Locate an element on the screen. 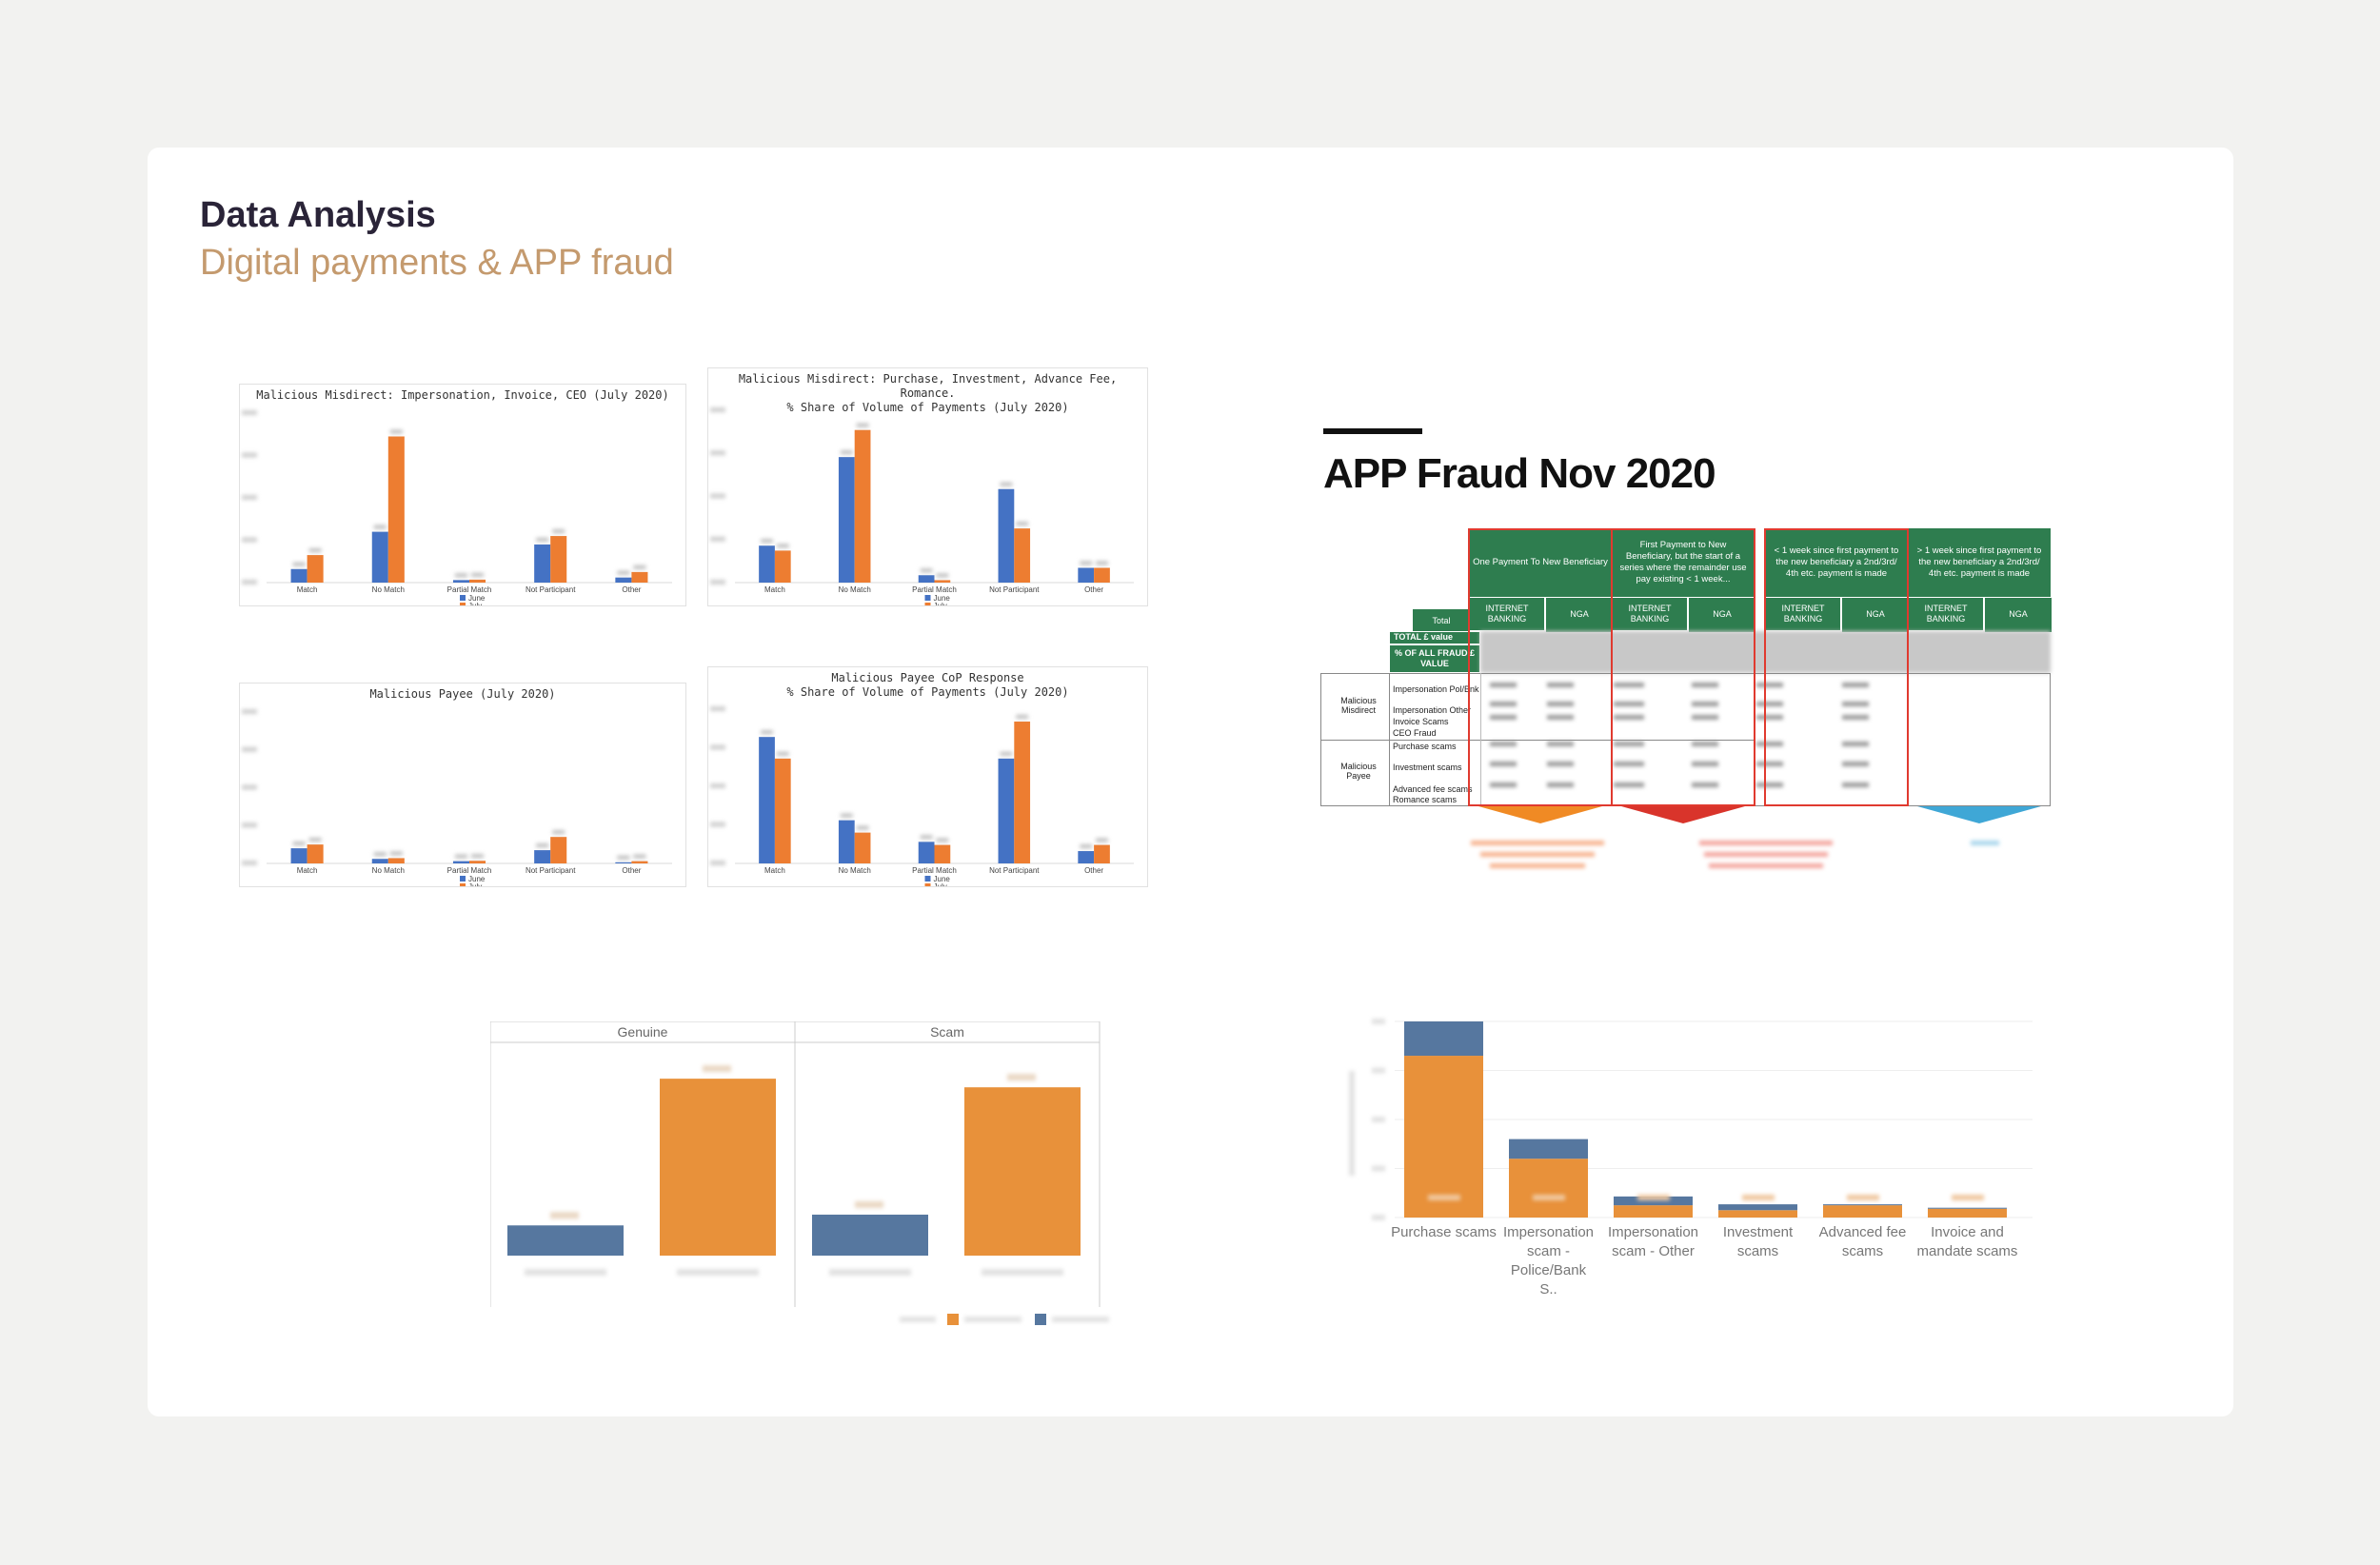 This screenshot has width=2380, height=1565. highlight-lt-1-week is located at coordinates (1836, 667).